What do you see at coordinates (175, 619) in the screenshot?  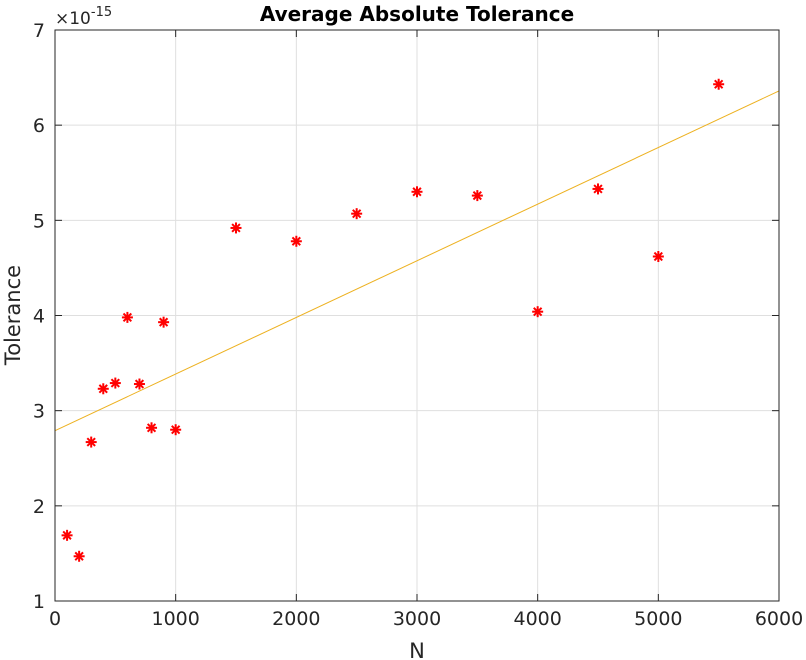 I see `x-tick-label: 1000` at bounding box center [175, 619].